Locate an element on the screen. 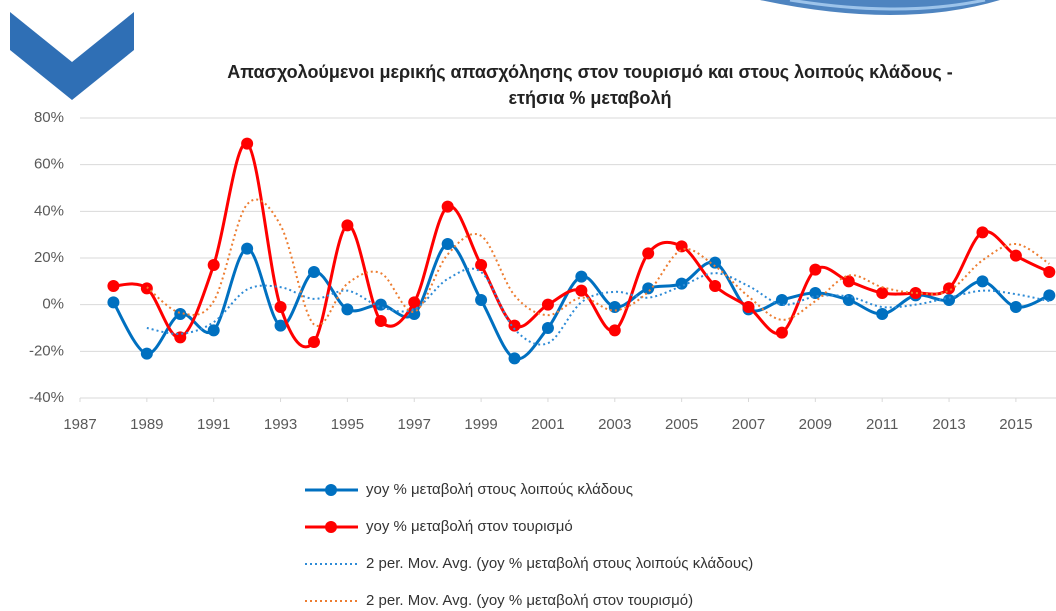 The height and width of the screenshot is (611, 1056). y-tick-label: -40% is located at coordinates (46, 397).